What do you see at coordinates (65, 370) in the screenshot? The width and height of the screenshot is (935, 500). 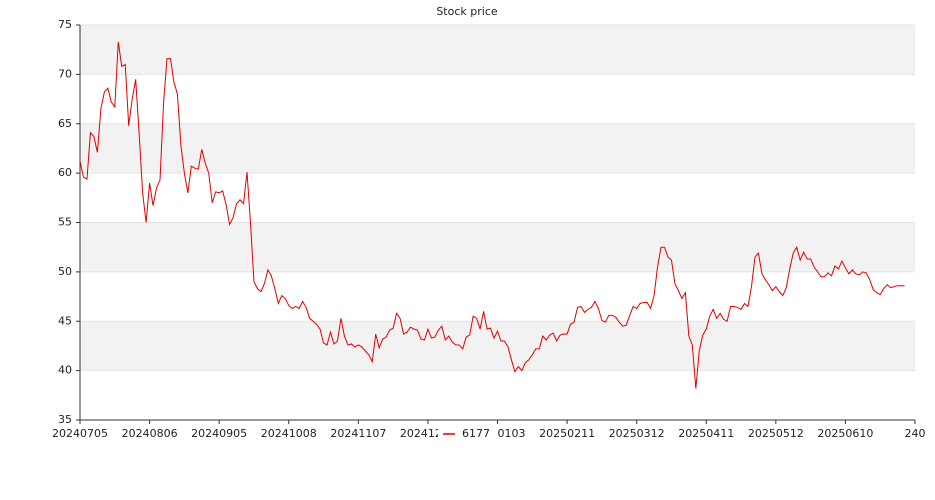 I see `y-tick-label: 40` at bounding box center [65, 370].